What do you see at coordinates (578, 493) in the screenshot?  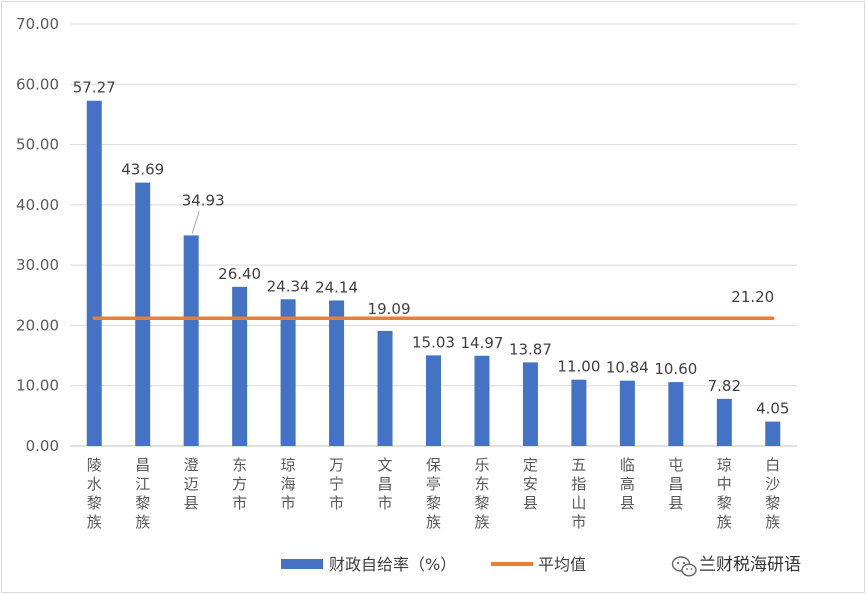 I see `category-label: 五指山市` at bounding box center [578, 493].